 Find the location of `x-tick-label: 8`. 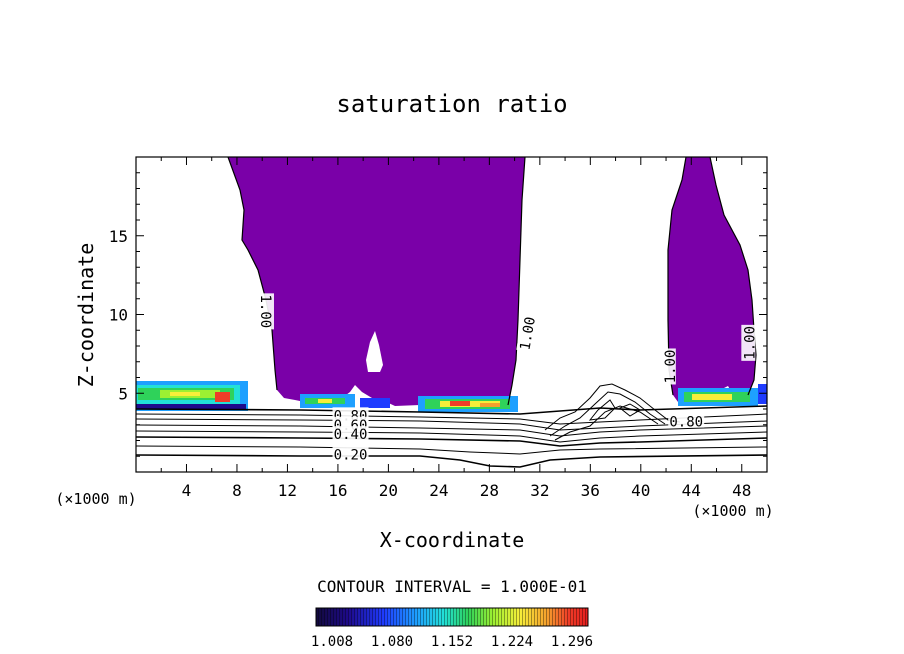

x-tick-label: 8 is located at coordinates (237, 490).